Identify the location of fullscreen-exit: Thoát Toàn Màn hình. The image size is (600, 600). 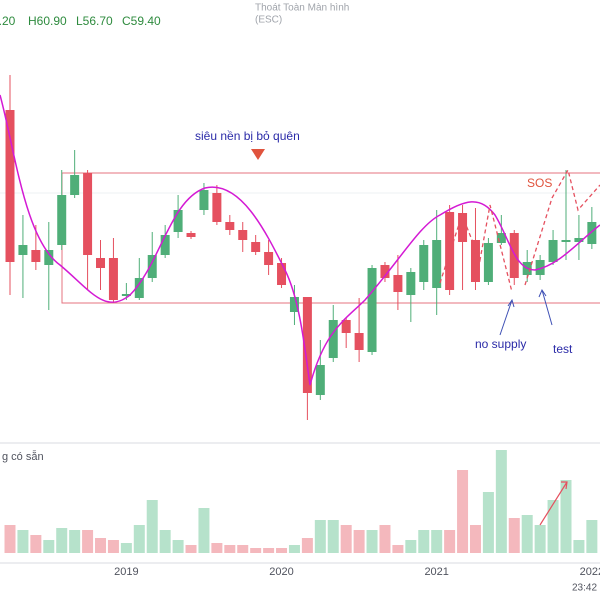
(302, 8).